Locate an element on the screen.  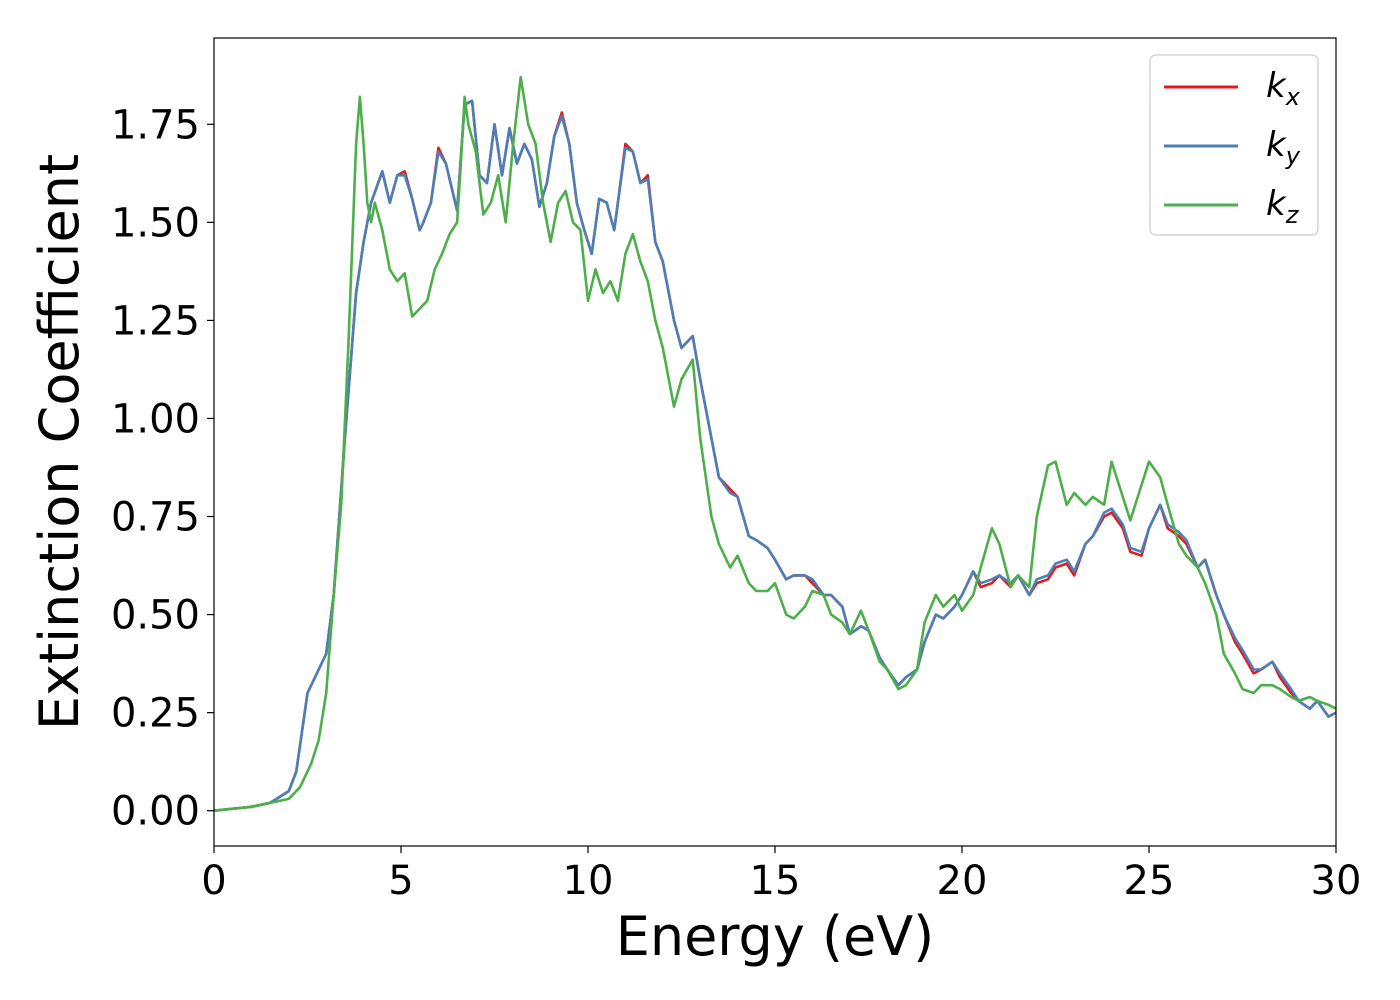
x-tick-label: 30 is located at coordinates (1336, 881).